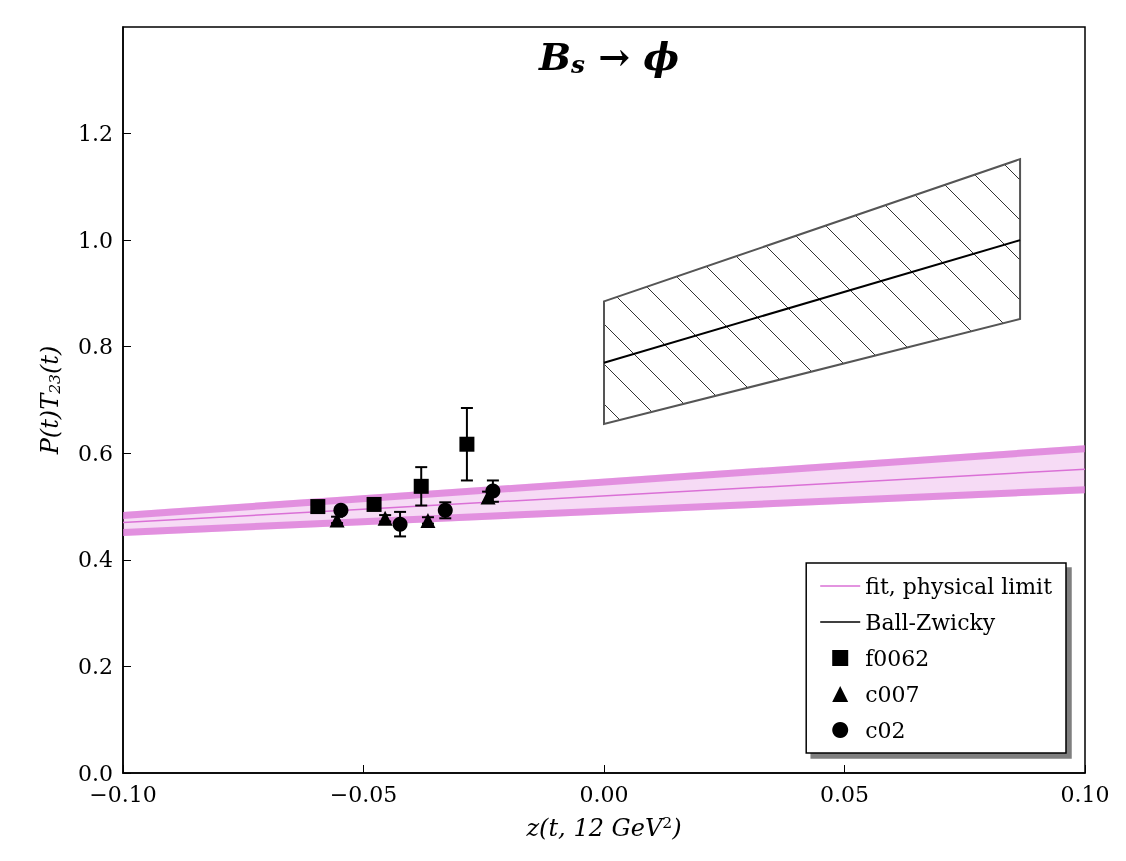 The image size is (1126, 861). Describe the element at coordinates (95, 666) in the screenshot. I see `y-tick-label: 0.2` at that location.